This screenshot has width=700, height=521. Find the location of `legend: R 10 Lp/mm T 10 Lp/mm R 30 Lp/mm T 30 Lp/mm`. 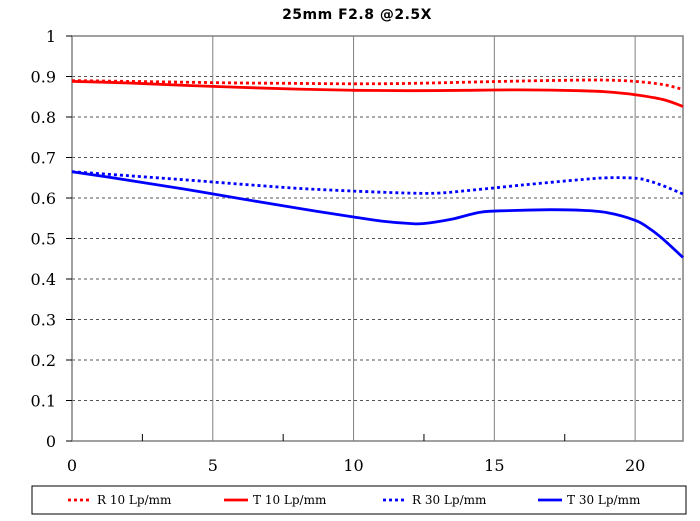

legend: R 10 Lp/mm T 10 Lp/mm R 30 Lp/mm T 30 Lp/mm is located at coordinates (354, 500).